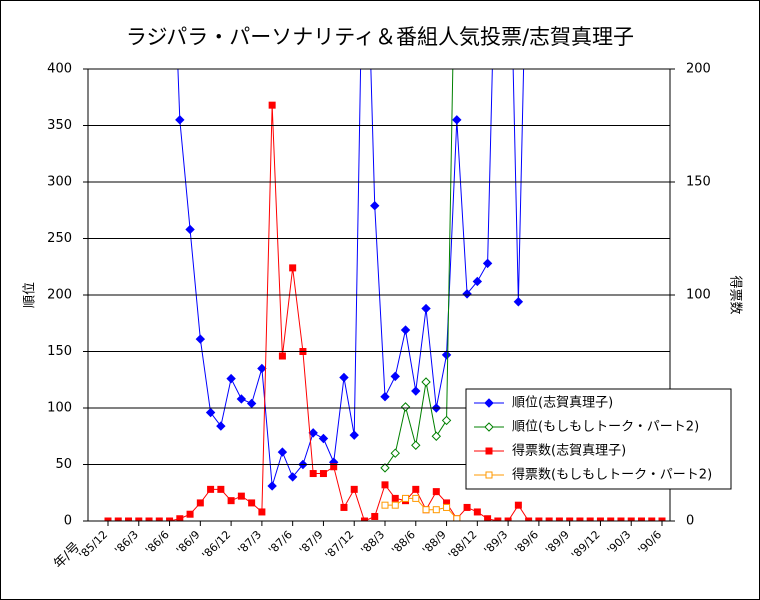 This screenshot has height=600, width=760. What do you see at coordinates (605, 427) in the screenshot?
I see `legend-label: 順位(もしもしトーク・パート2)` at bounding box center [605, 427].